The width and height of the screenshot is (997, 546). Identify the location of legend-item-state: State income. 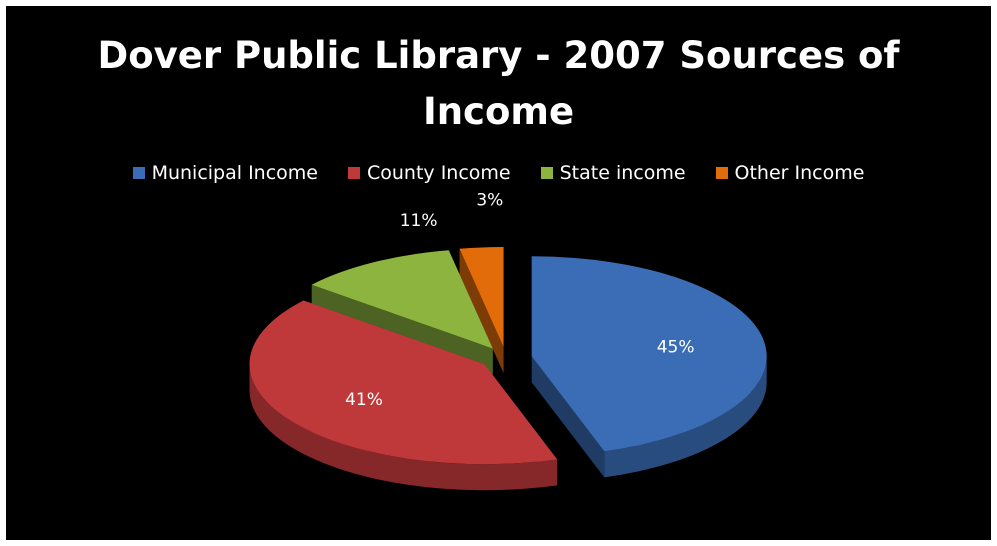
(613, 173).